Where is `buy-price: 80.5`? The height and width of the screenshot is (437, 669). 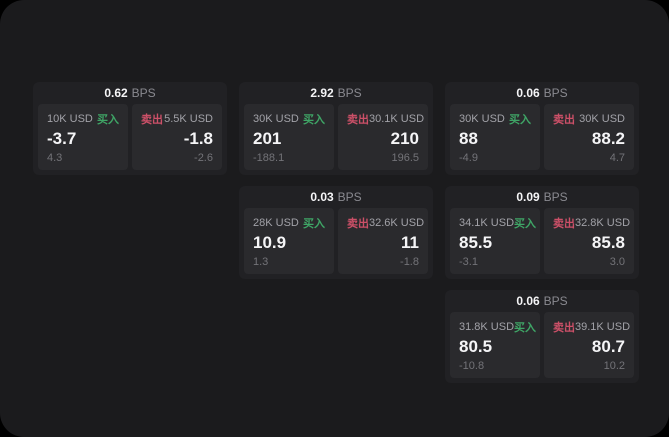 buy-price: 80.5 is located at coordinates (476, 347).